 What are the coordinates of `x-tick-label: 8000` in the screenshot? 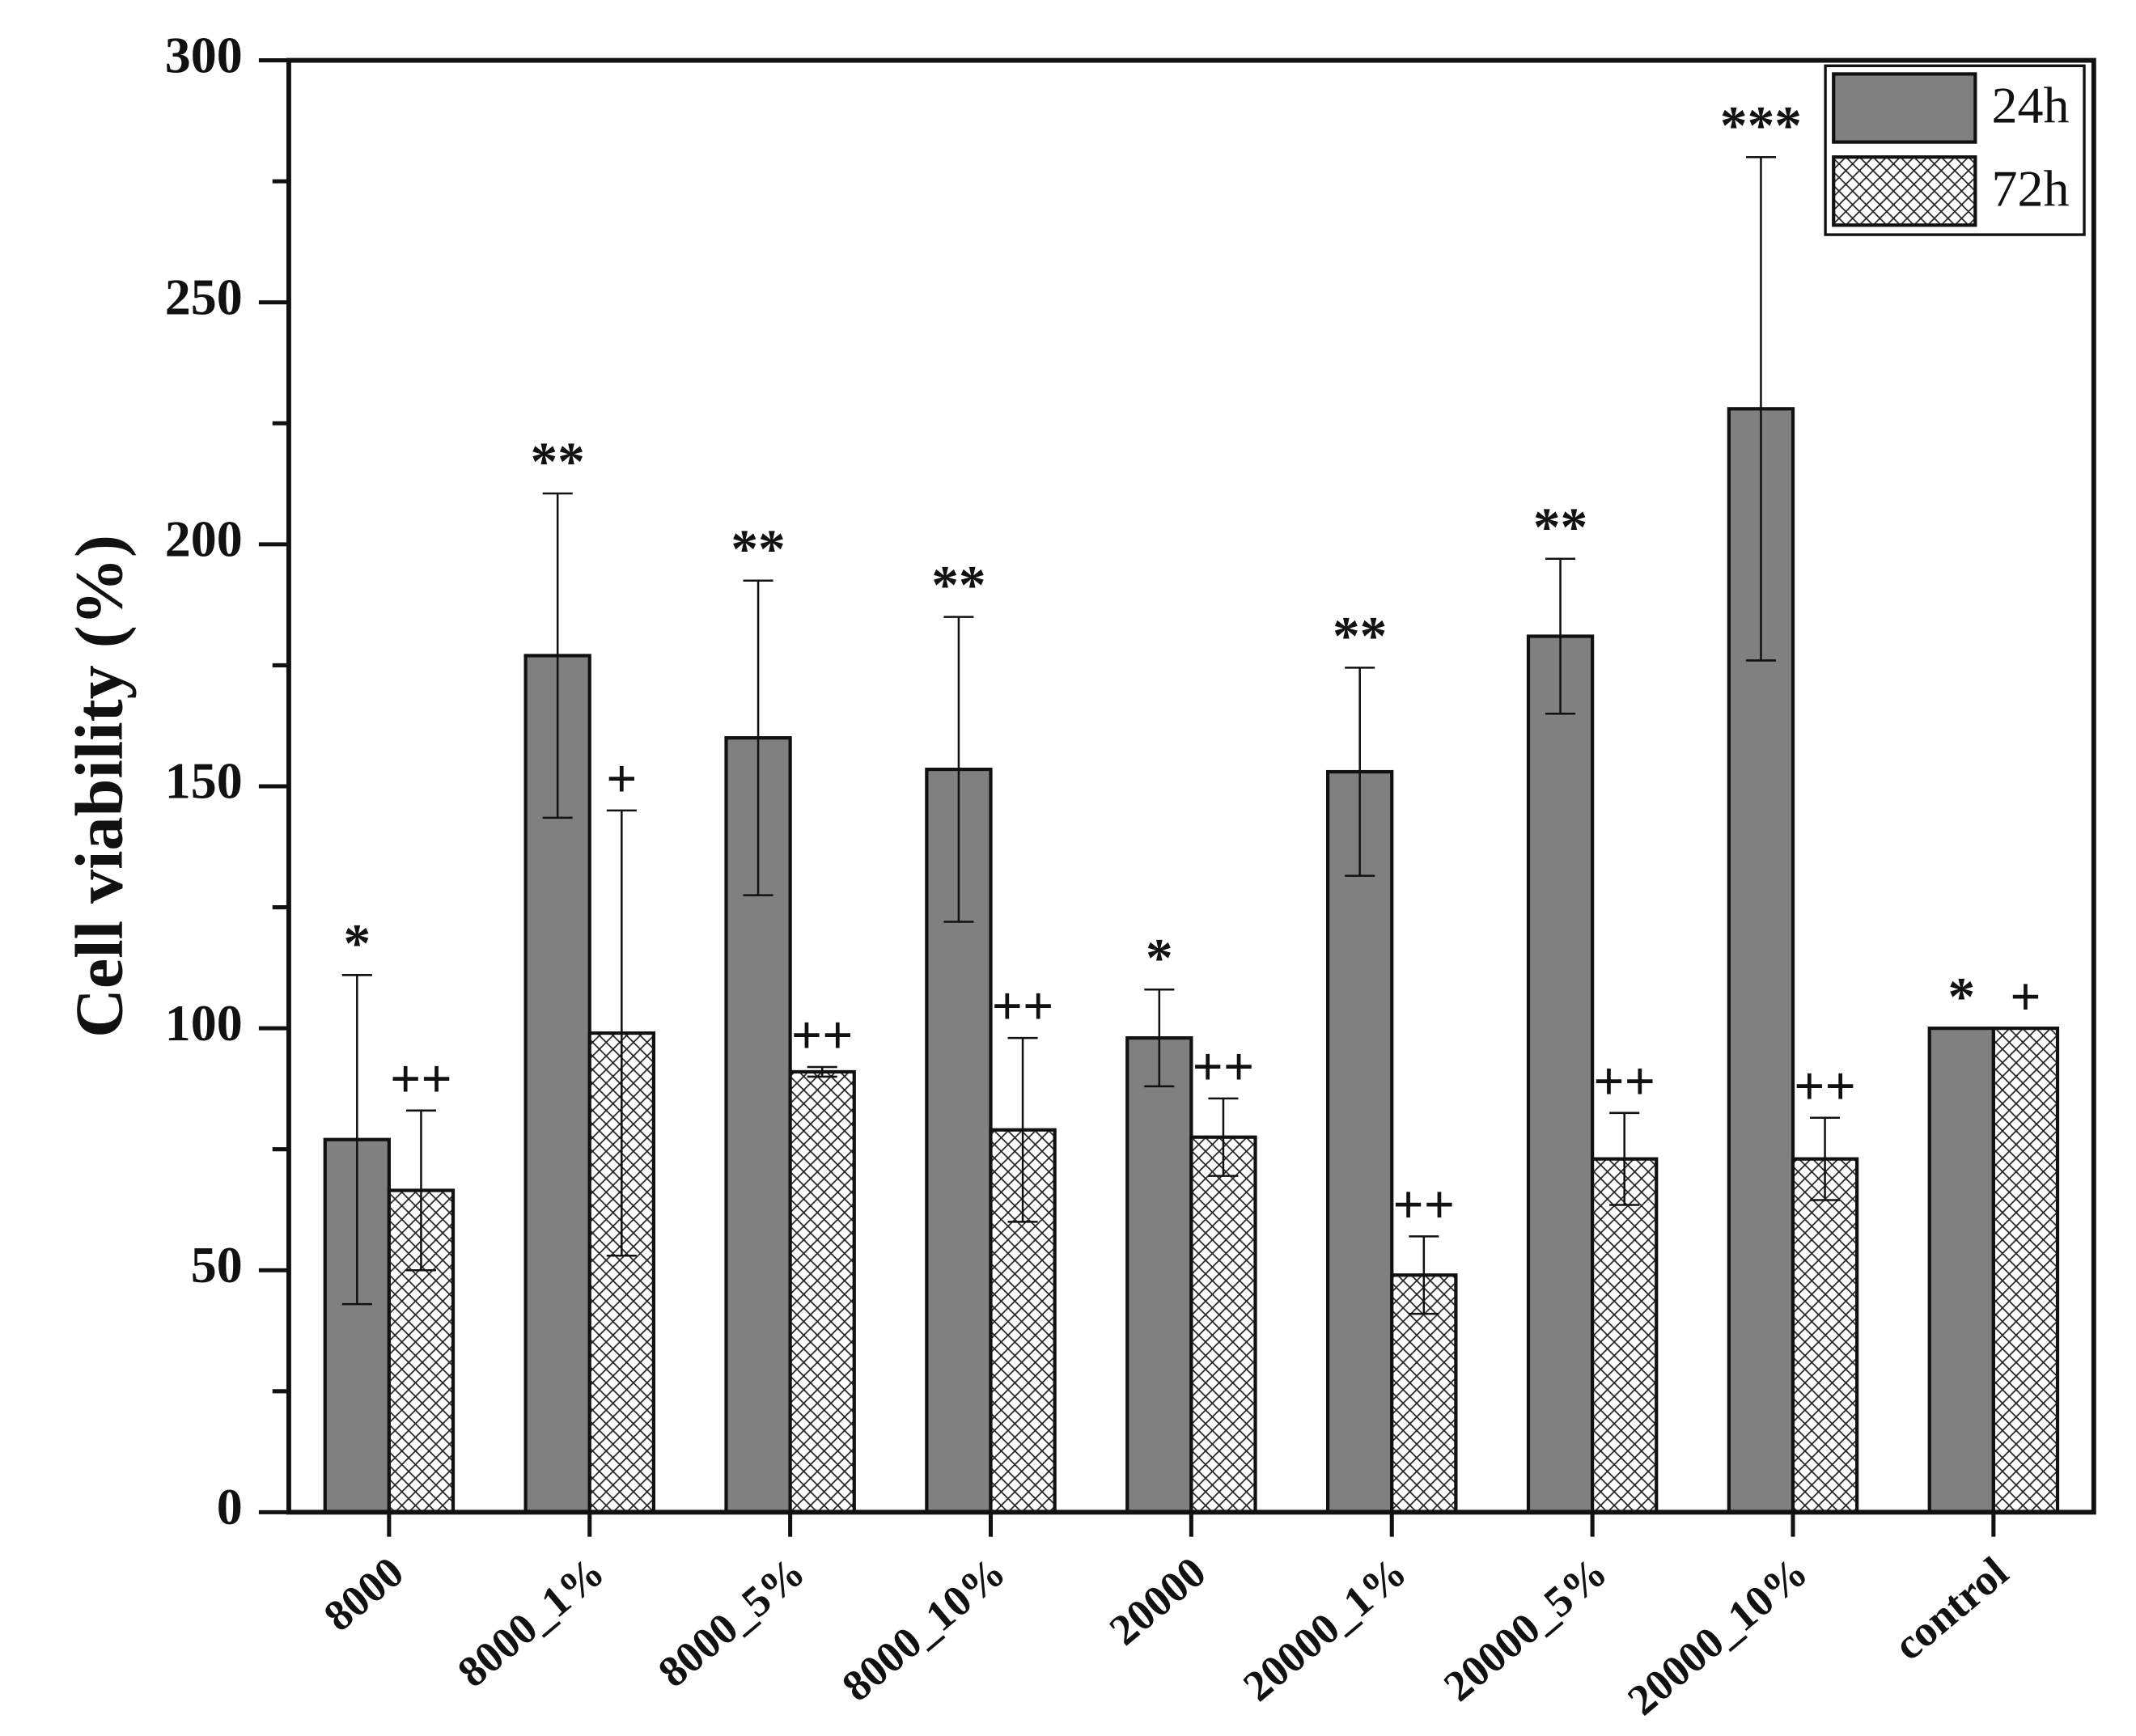 It's located at (364, 1594).